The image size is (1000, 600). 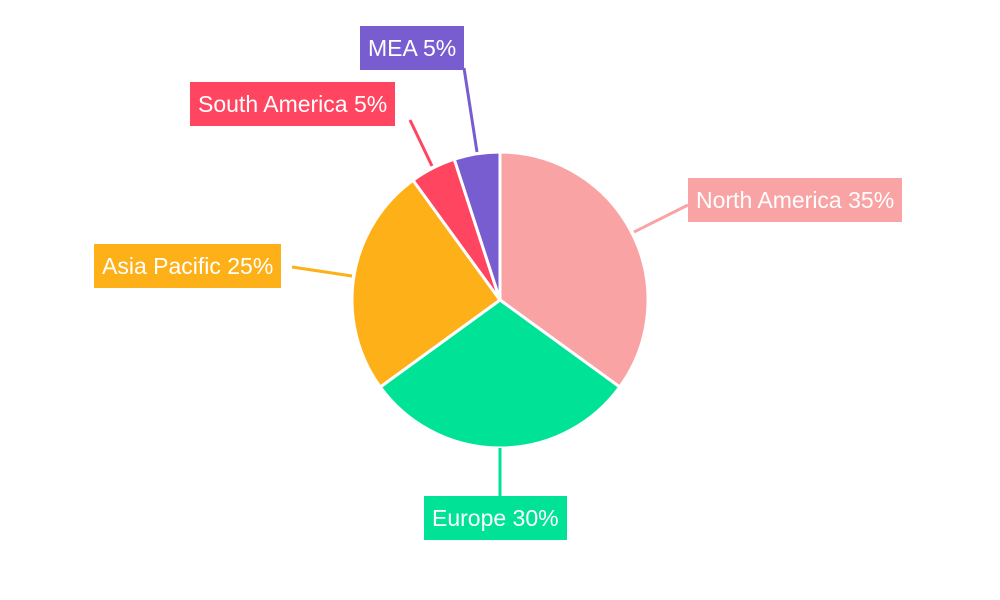 I want to click on data-label-mea: MEA 5%, so click(x=412, y=48).